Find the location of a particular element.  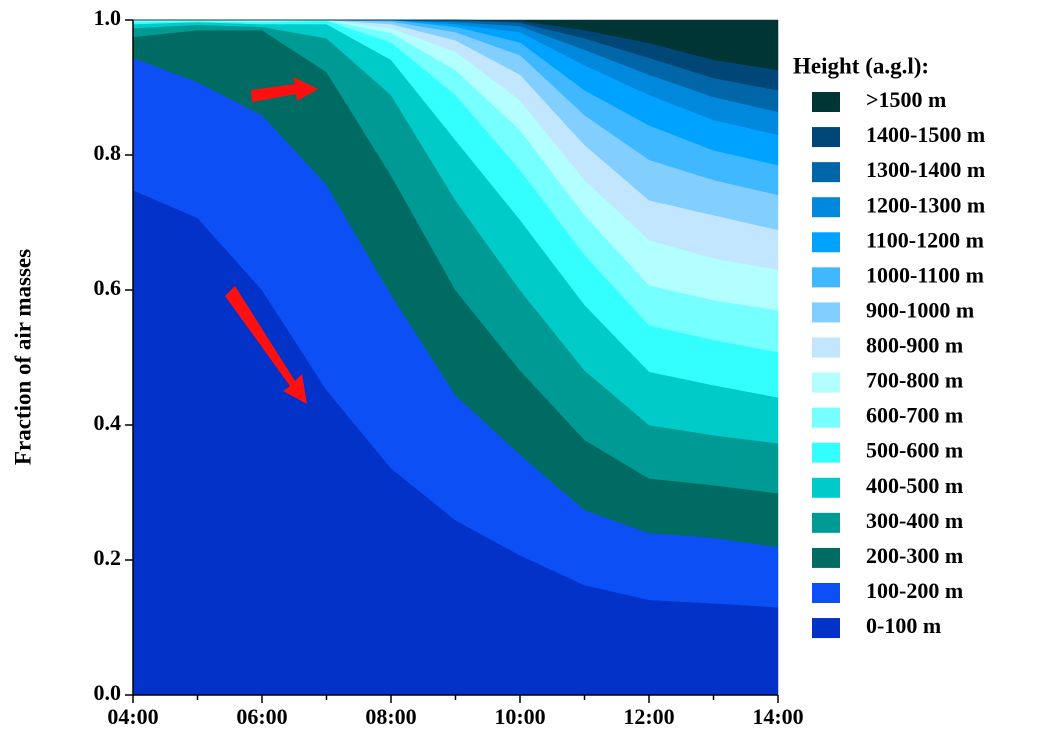

x-tick-label: 06:00 is located at coordinates (261, 716).